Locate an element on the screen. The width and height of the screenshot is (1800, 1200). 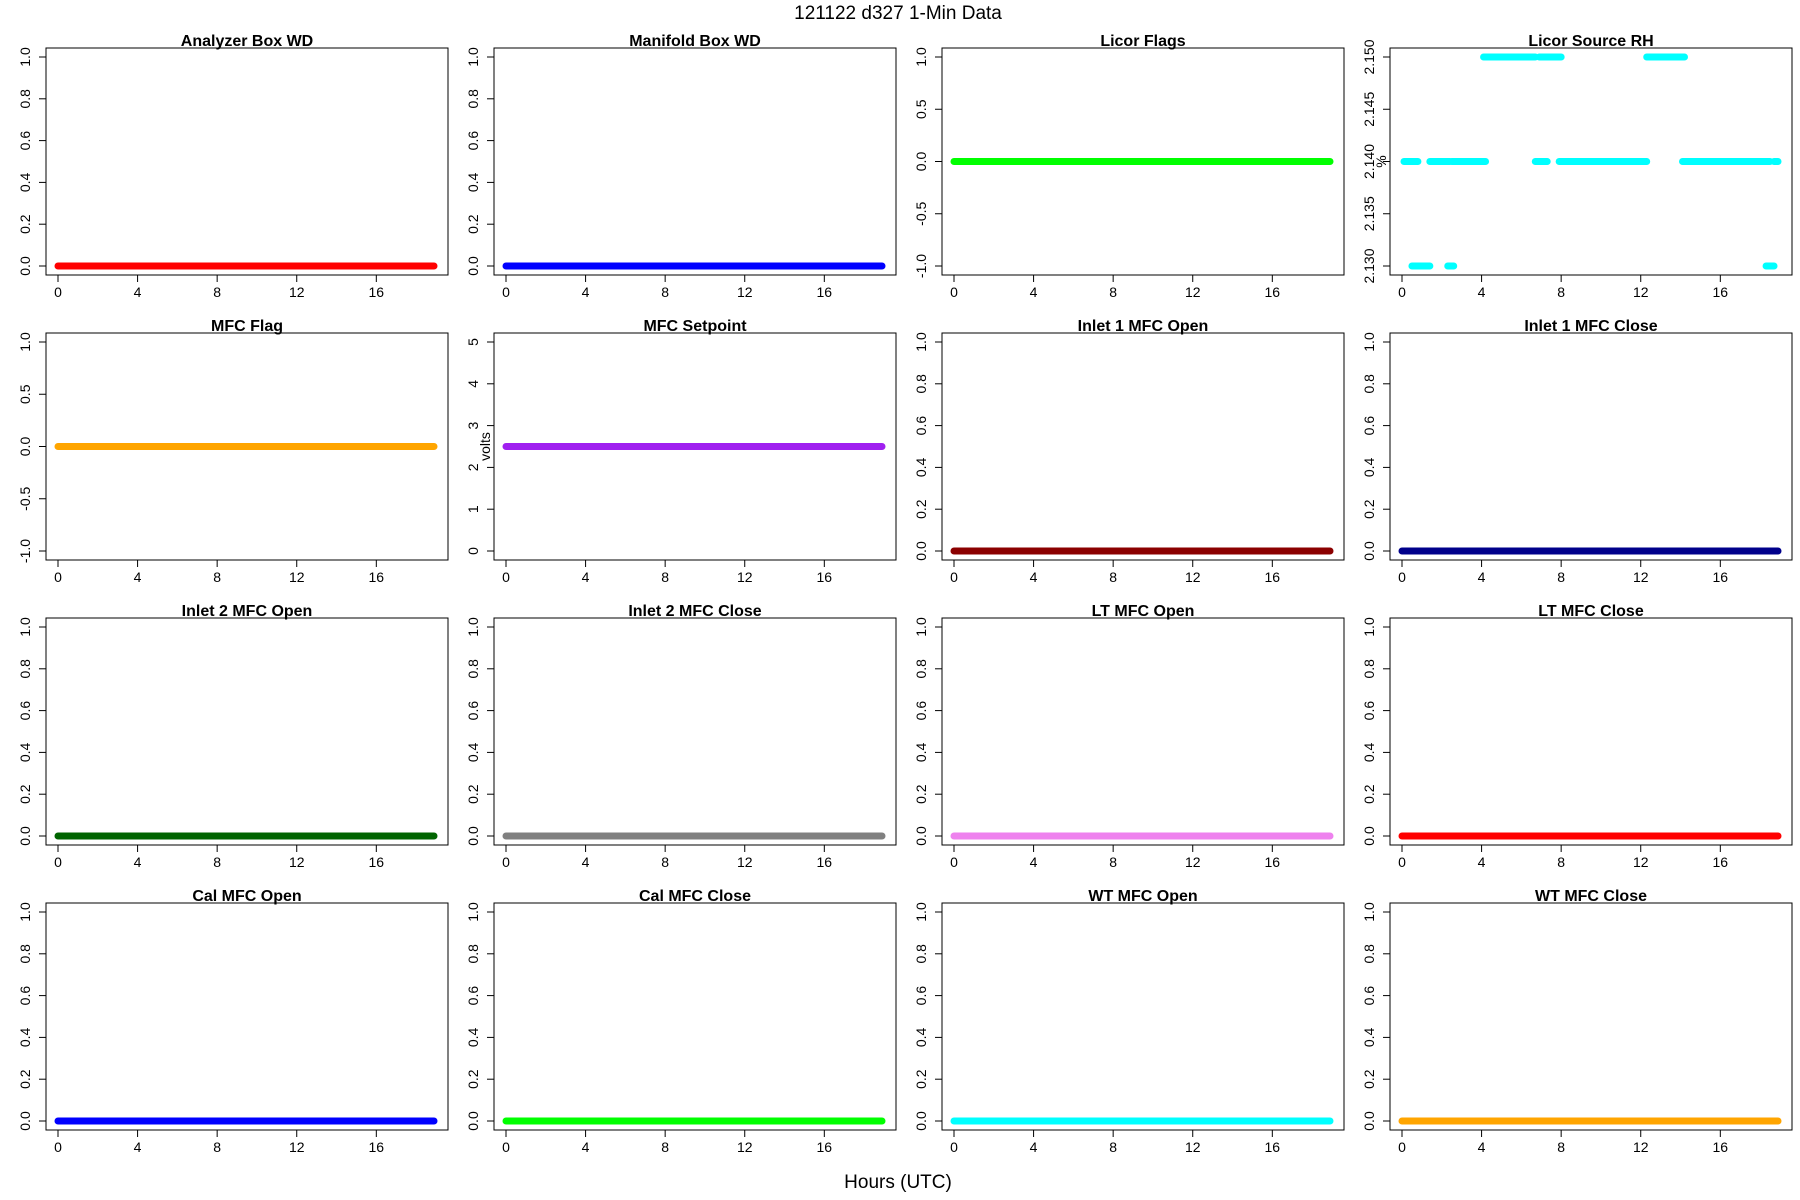
panel-analyzer-box-wd: Analyzer Box WD 0 4 8 12 16 0.0 0.2 0.4 0.6 0.8 1.0 is located at coordinates (233, 166).